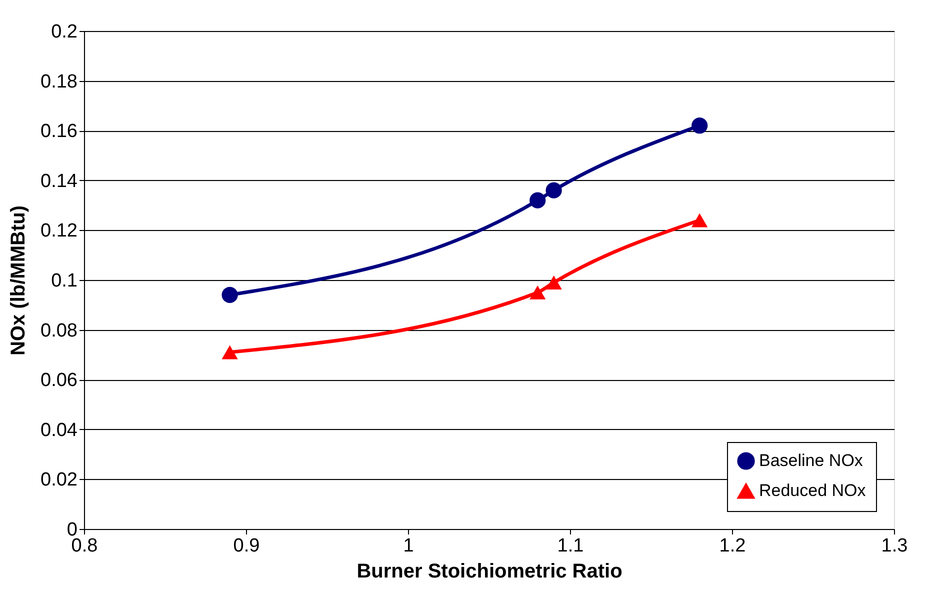  What do you see at coordinates (59, 430) in the screenshot?
I see `y-tick-label: 0.04` at bounding box center [59, 430].